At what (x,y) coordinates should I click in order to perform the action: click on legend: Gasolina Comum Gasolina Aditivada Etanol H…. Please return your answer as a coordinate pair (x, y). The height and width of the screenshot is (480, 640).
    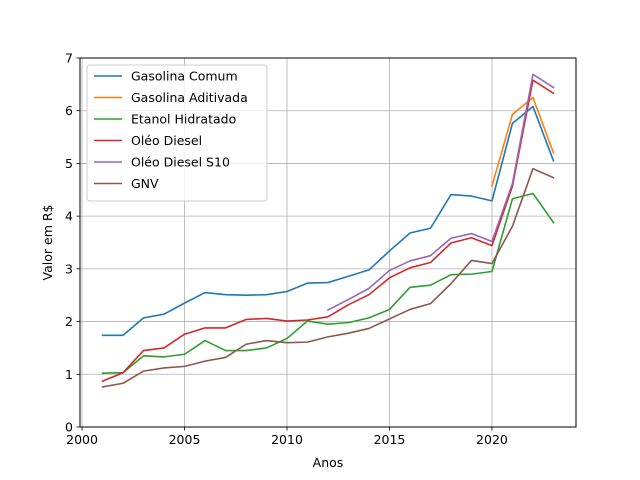
    Looking at the image, I should click on (177, 133).